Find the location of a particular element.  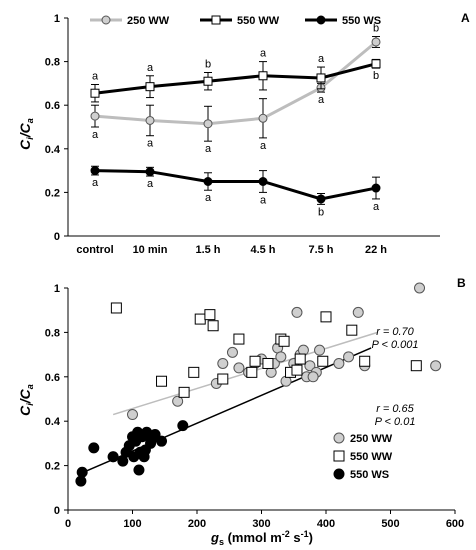

panel-a-series-2: a a a a b a is located at coordinates (235, 191).